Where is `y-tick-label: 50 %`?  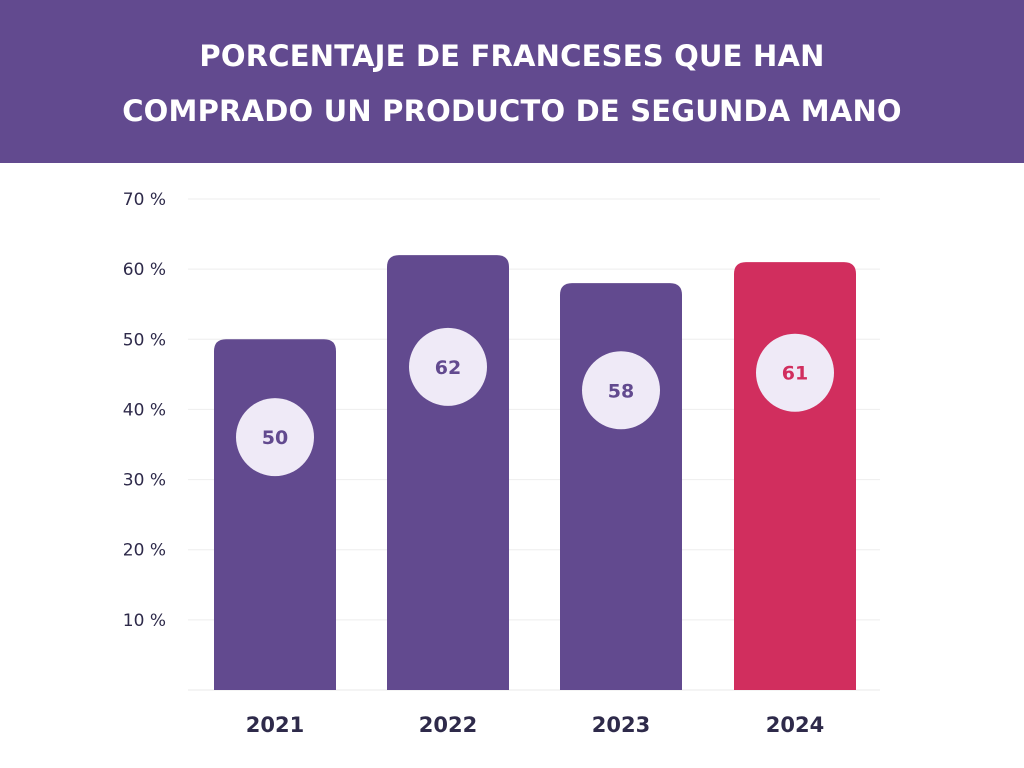
y-tick-label: 50 % is located at coordinates (144, 340).